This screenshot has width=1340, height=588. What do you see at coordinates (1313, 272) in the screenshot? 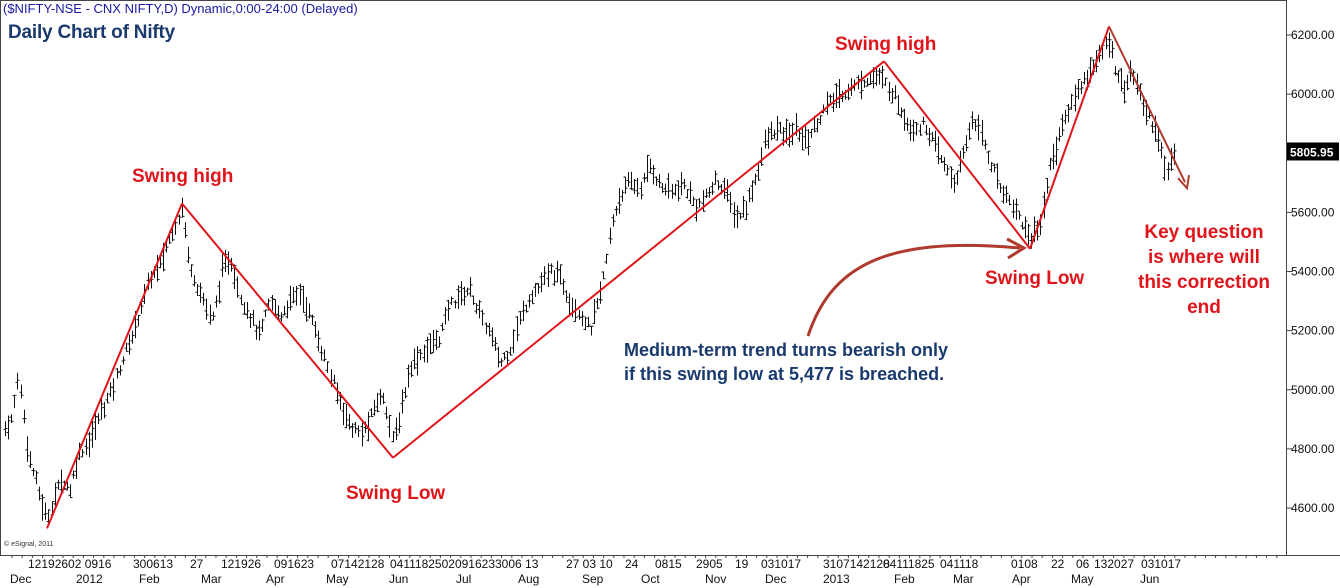
I see `y-tick-label: 5400.00` at bounding box center [1313, 272].